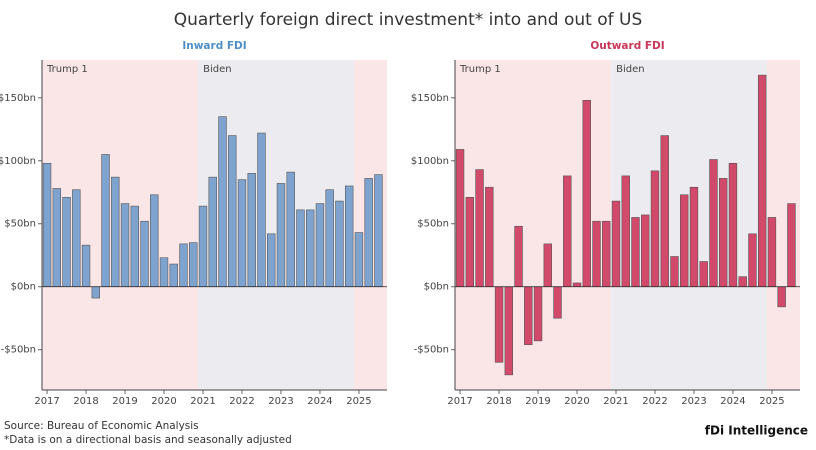 Image resolution: width=816 pixels, height=450 pixels. I want to click on x-tick-label: 2018, so click(85, 401).